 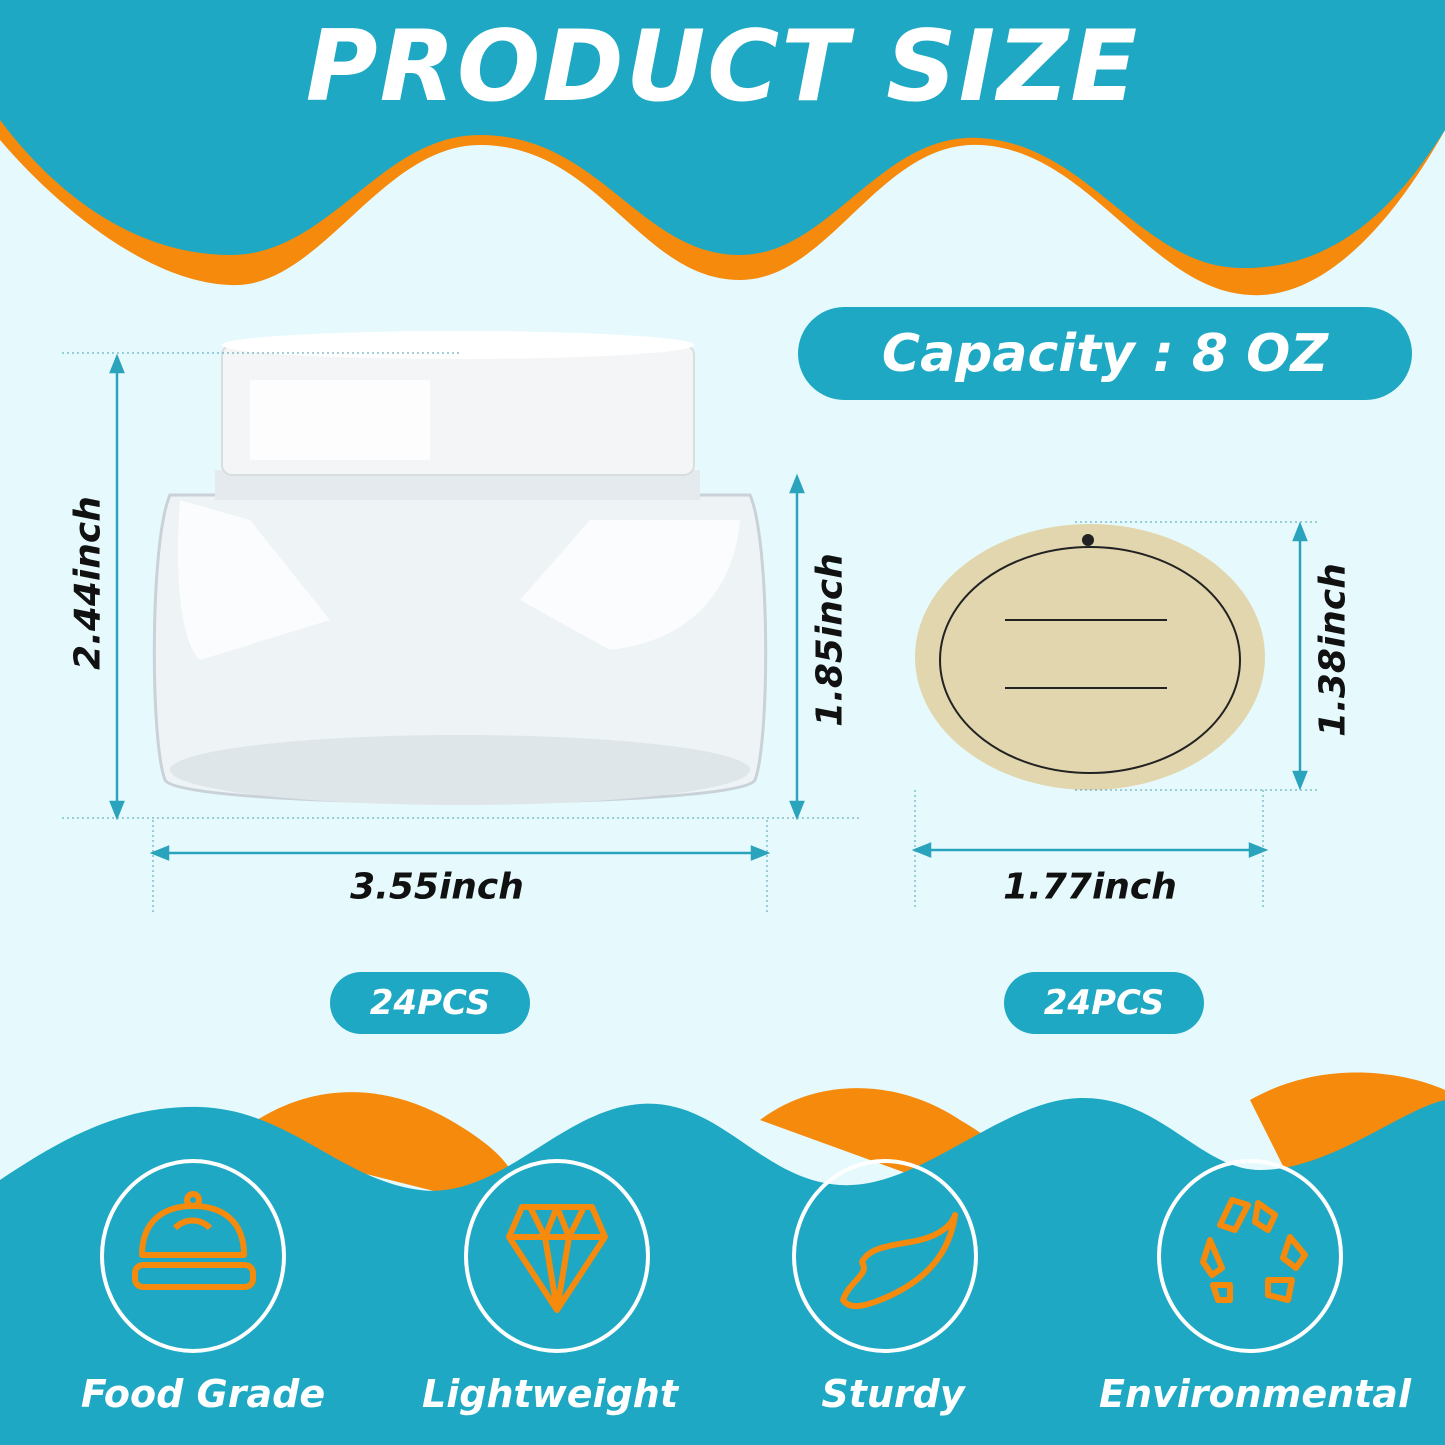 I want to click on sticker-image, so click(x=1090, y=657).